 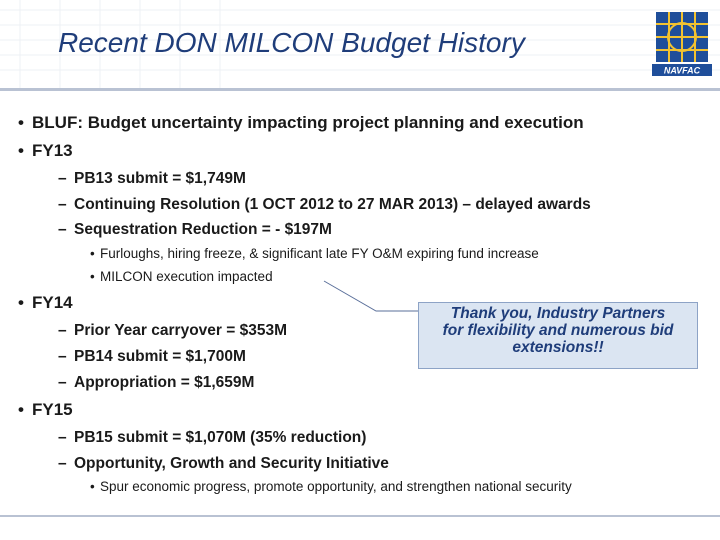 I want to click on slide-title: Recent DON MILCON Budget History, so click(x=291, y=42).